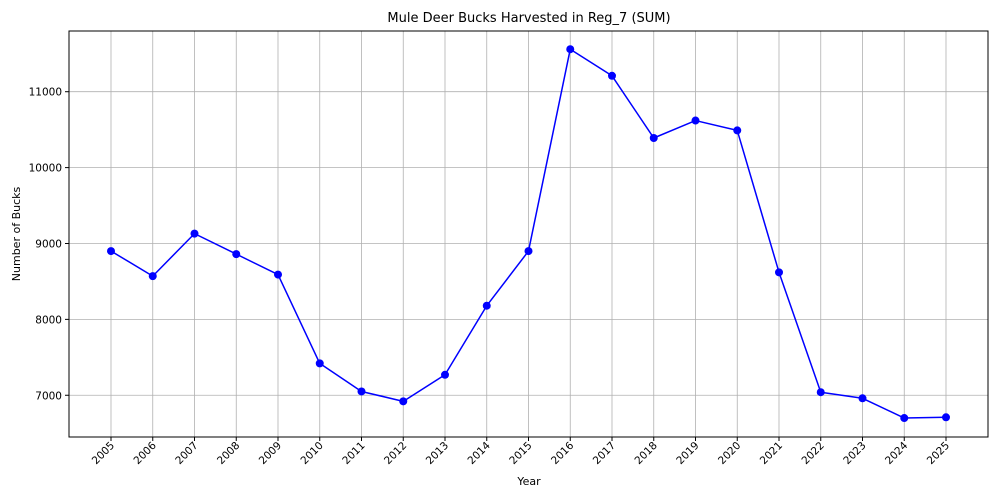  What do you see at coordinates (479, 453) in the screenshot?
I see `x-tick-label: 2014` at bounding box center [479, 453].